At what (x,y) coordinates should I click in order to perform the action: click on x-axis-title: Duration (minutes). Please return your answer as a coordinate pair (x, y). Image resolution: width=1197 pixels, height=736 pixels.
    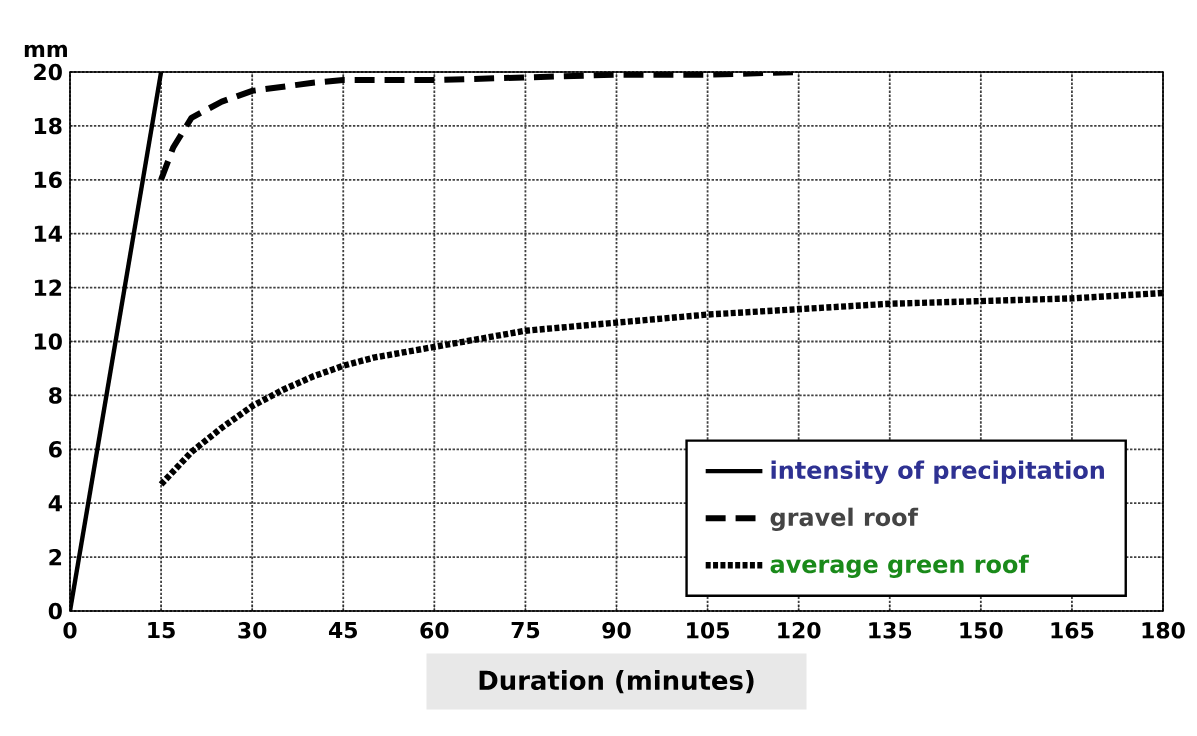
    Looking at the image, I should click on (616, 682).